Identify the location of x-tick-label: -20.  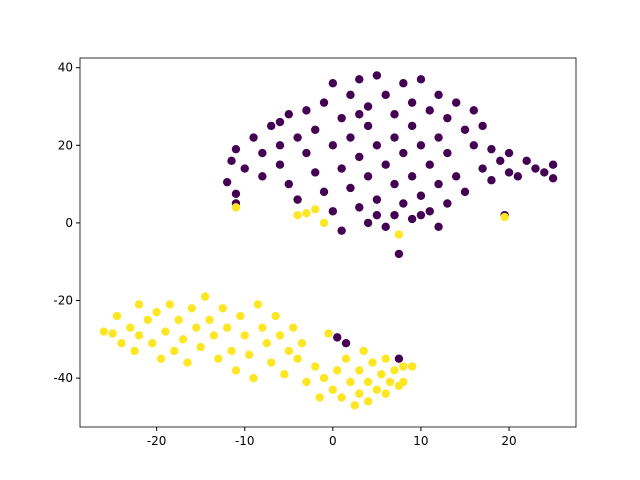
(157, 441).